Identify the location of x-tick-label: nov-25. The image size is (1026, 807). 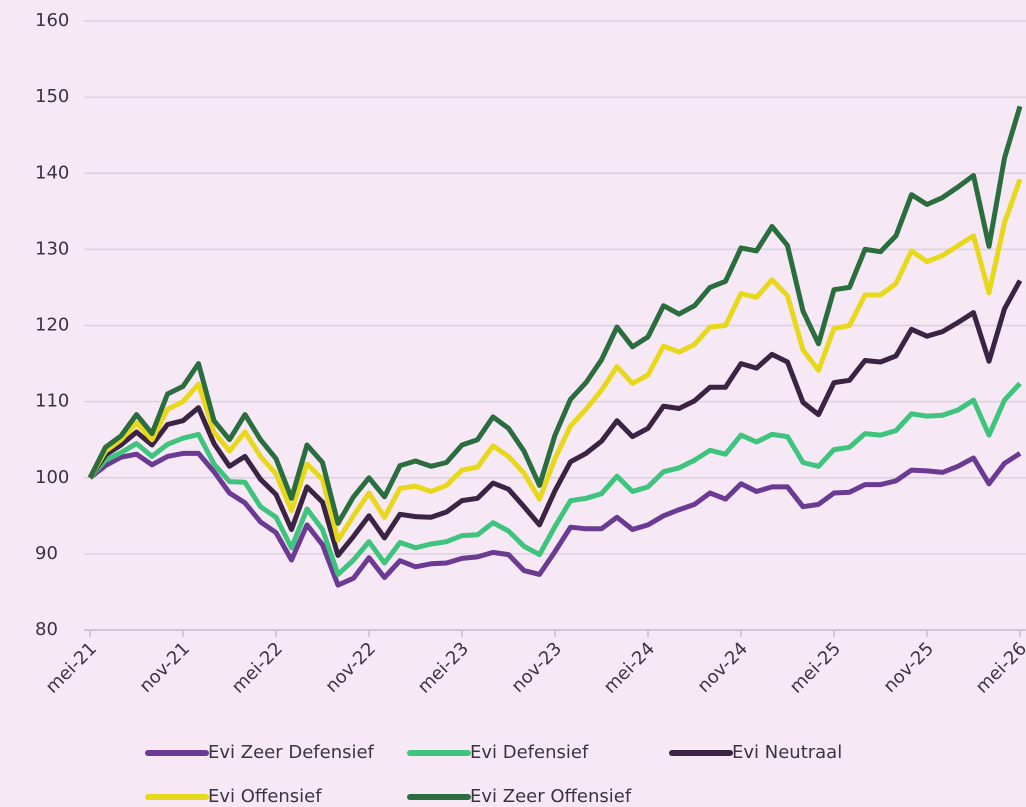
(908, 667).